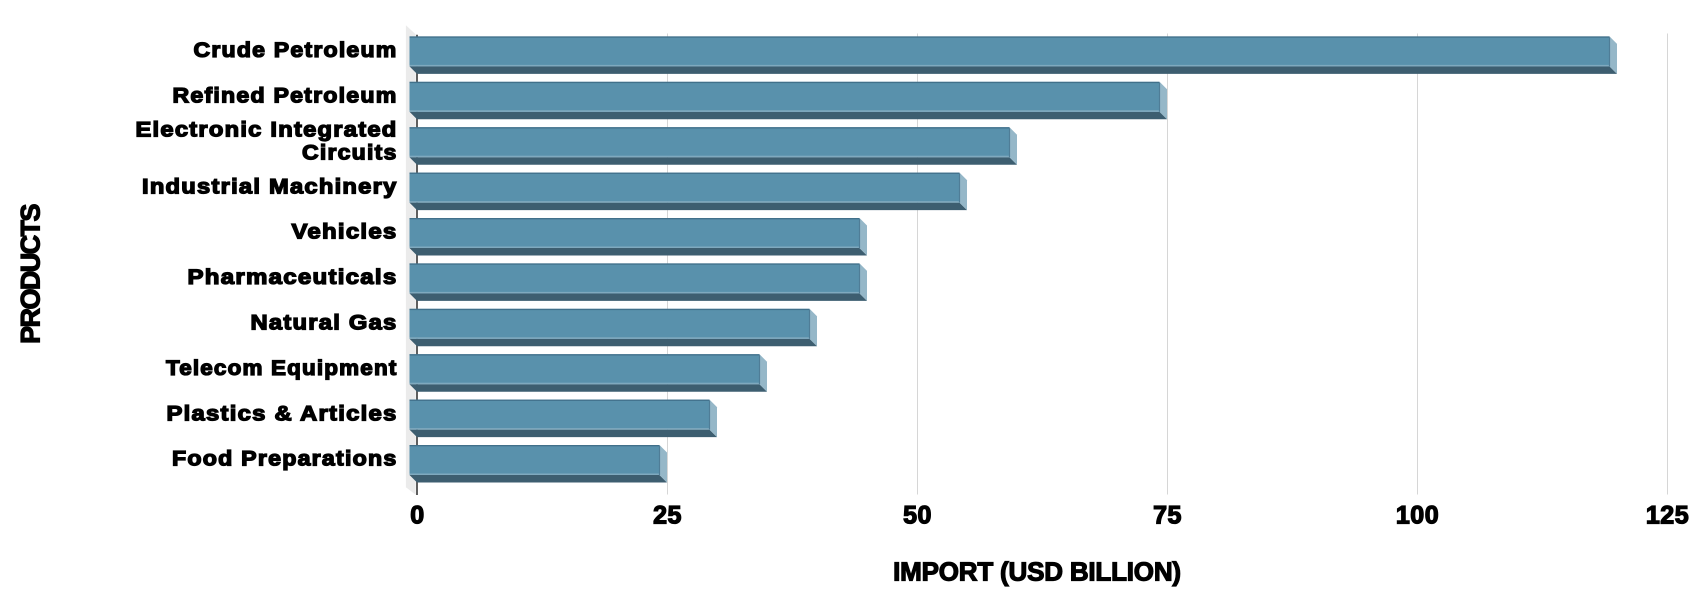  What do you see at coordinates (917, 516) in the screenshot?
I see `svg-text: 50` at bounding box center [917, 516].